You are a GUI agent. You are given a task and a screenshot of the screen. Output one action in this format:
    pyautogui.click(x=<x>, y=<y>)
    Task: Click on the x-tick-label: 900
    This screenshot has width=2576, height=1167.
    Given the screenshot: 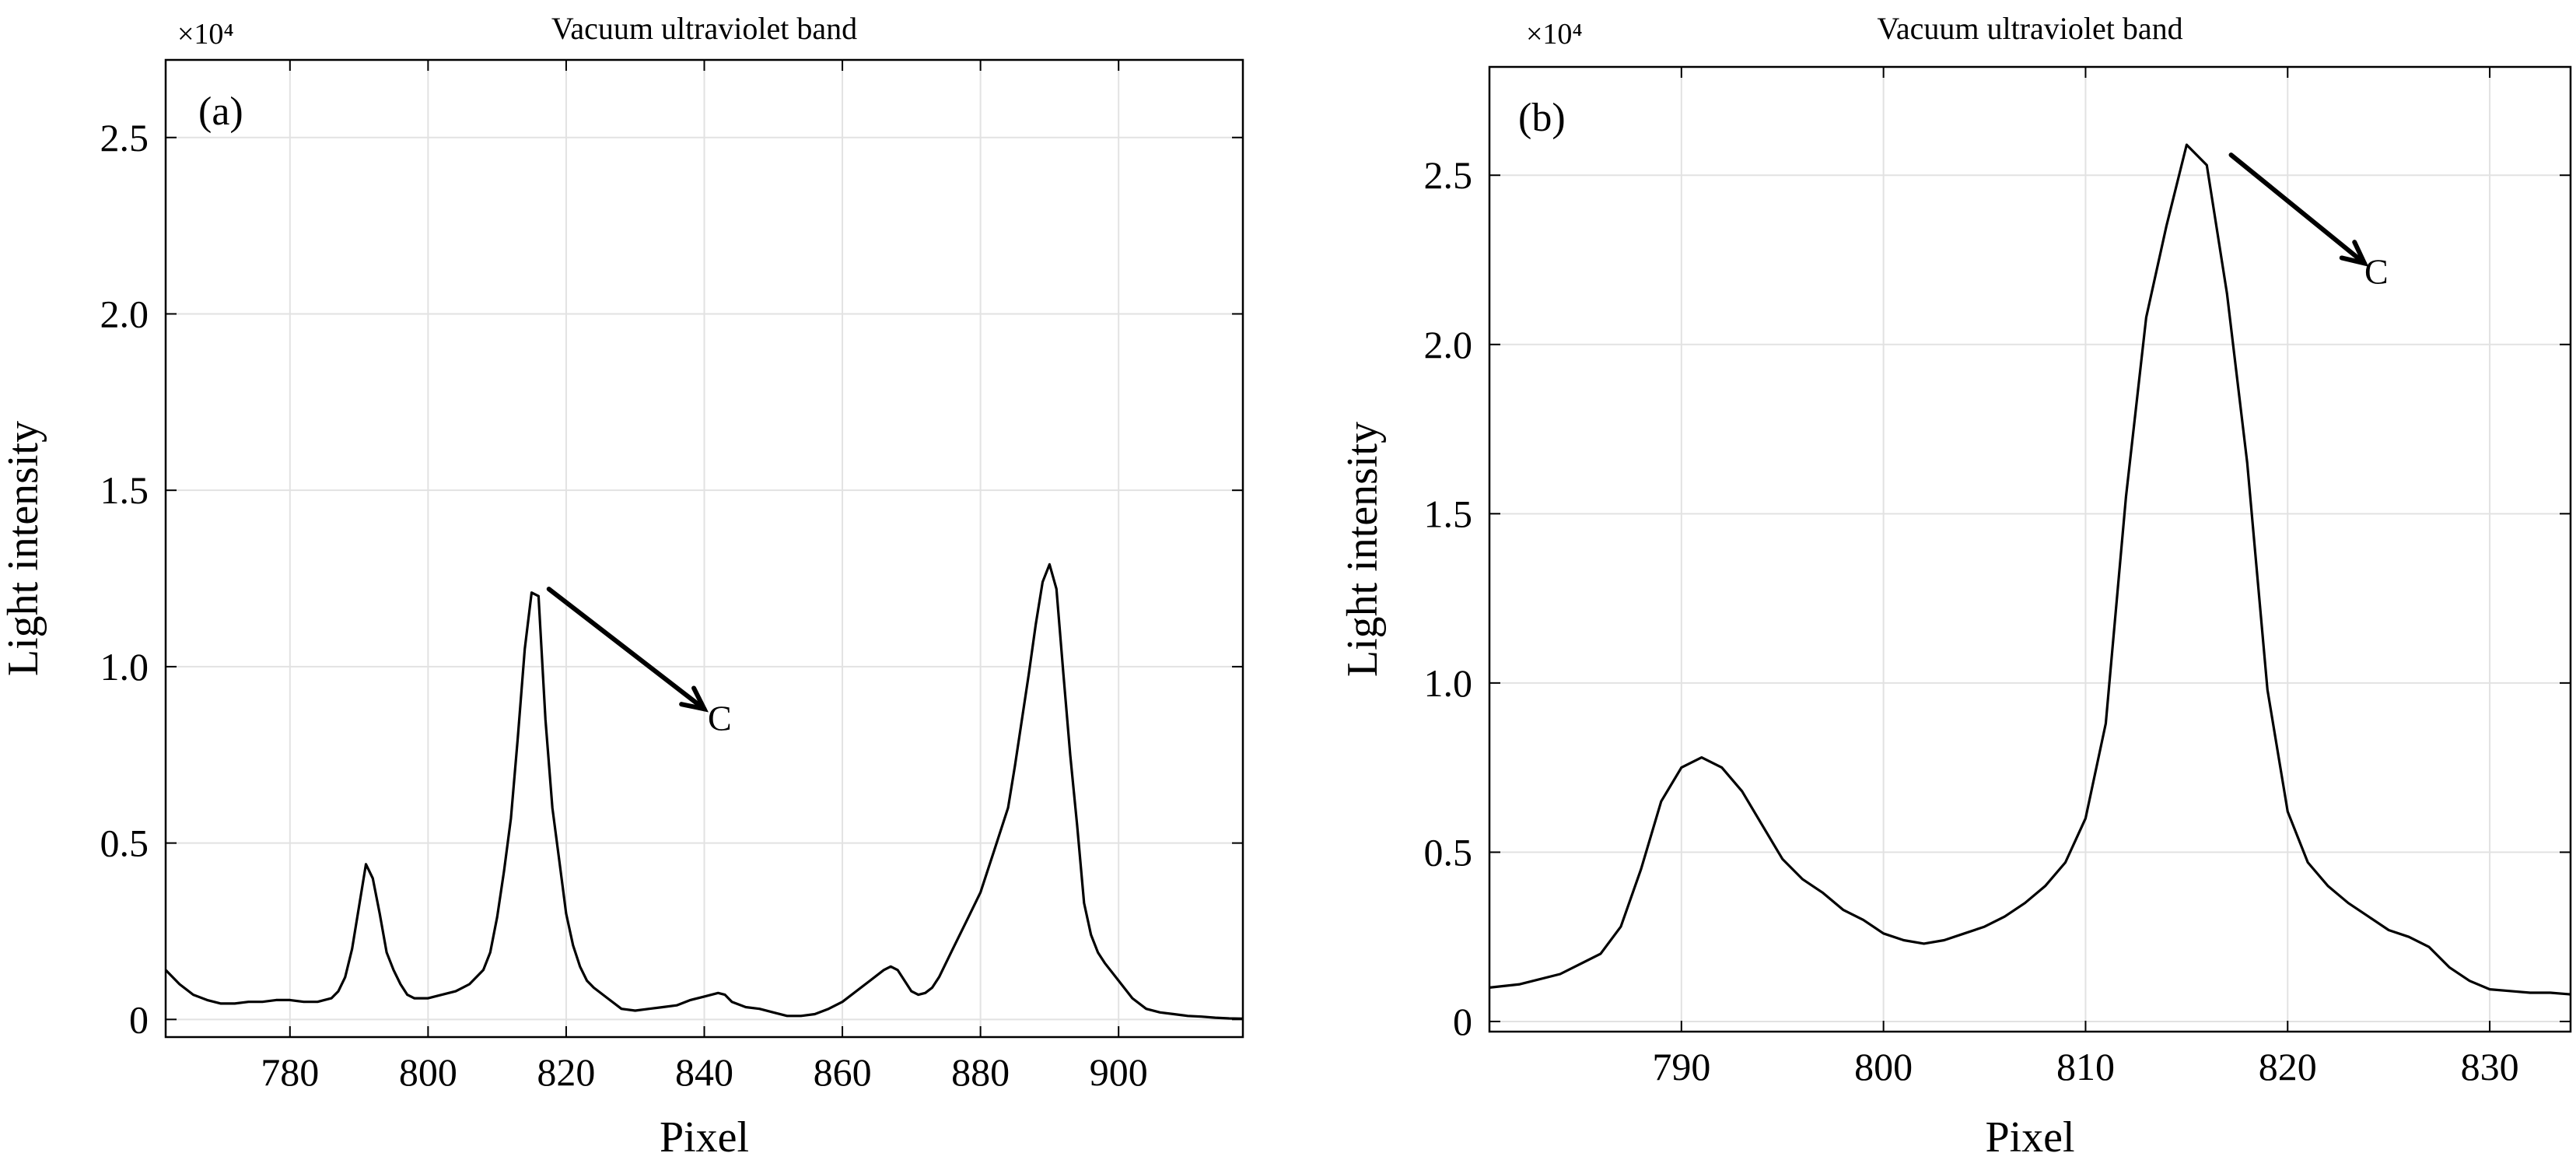 What is the action you would take?
    pyautogui.click(x=1119, y=1072)
    